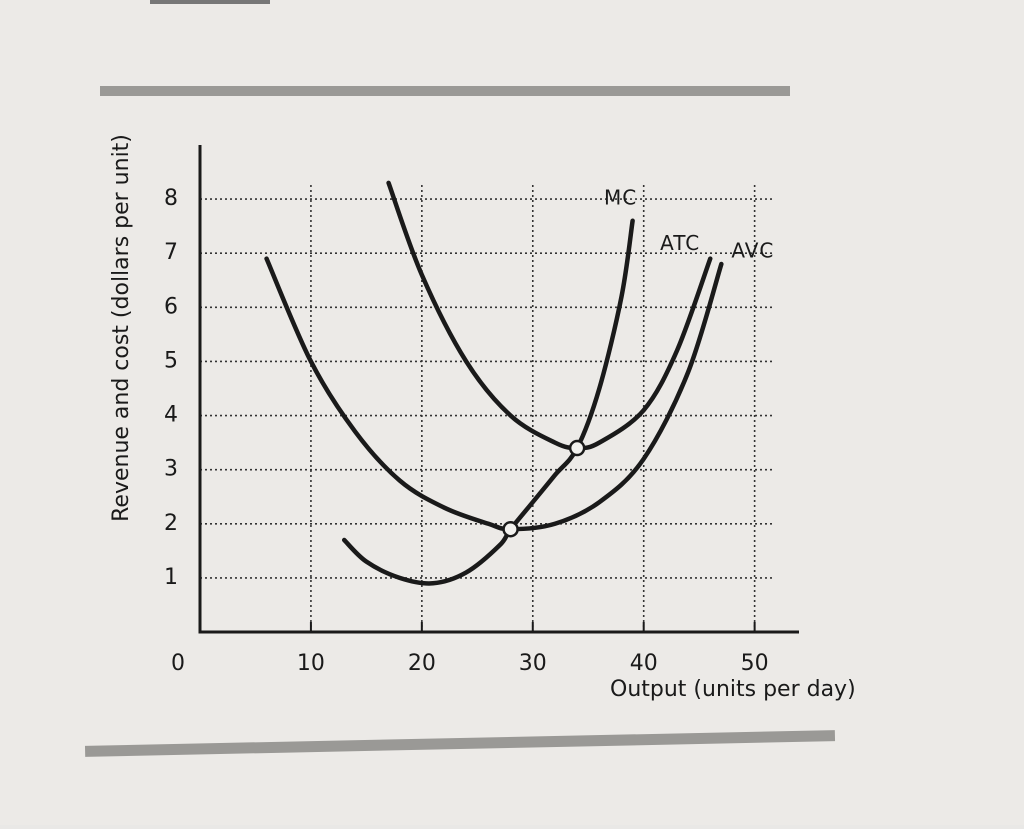 The width and height of the screenshot is (1024, 829). Describe the element at coordinates (620, 197) in the screenshot. I see `series-label: MC` at that location.